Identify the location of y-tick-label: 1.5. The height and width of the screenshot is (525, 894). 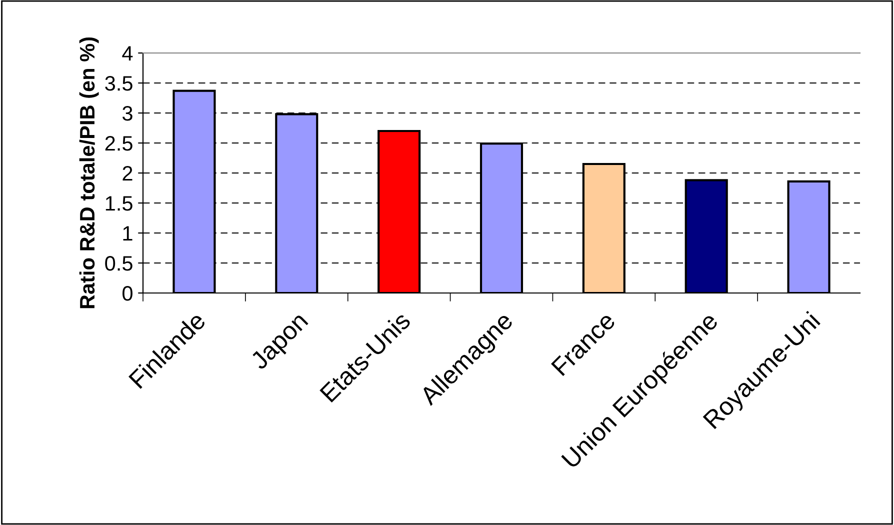
(119, 203).